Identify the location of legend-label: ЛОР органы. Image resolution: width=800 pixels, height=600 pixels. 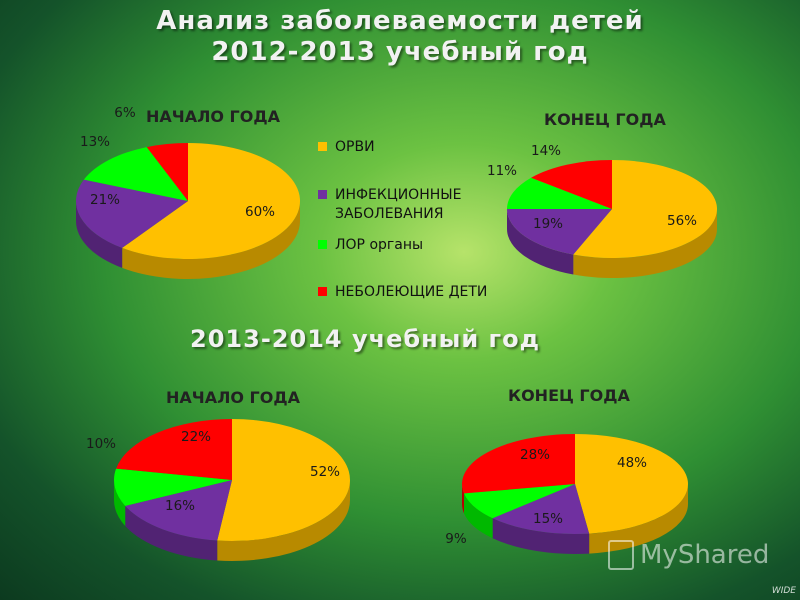
(379, 245).